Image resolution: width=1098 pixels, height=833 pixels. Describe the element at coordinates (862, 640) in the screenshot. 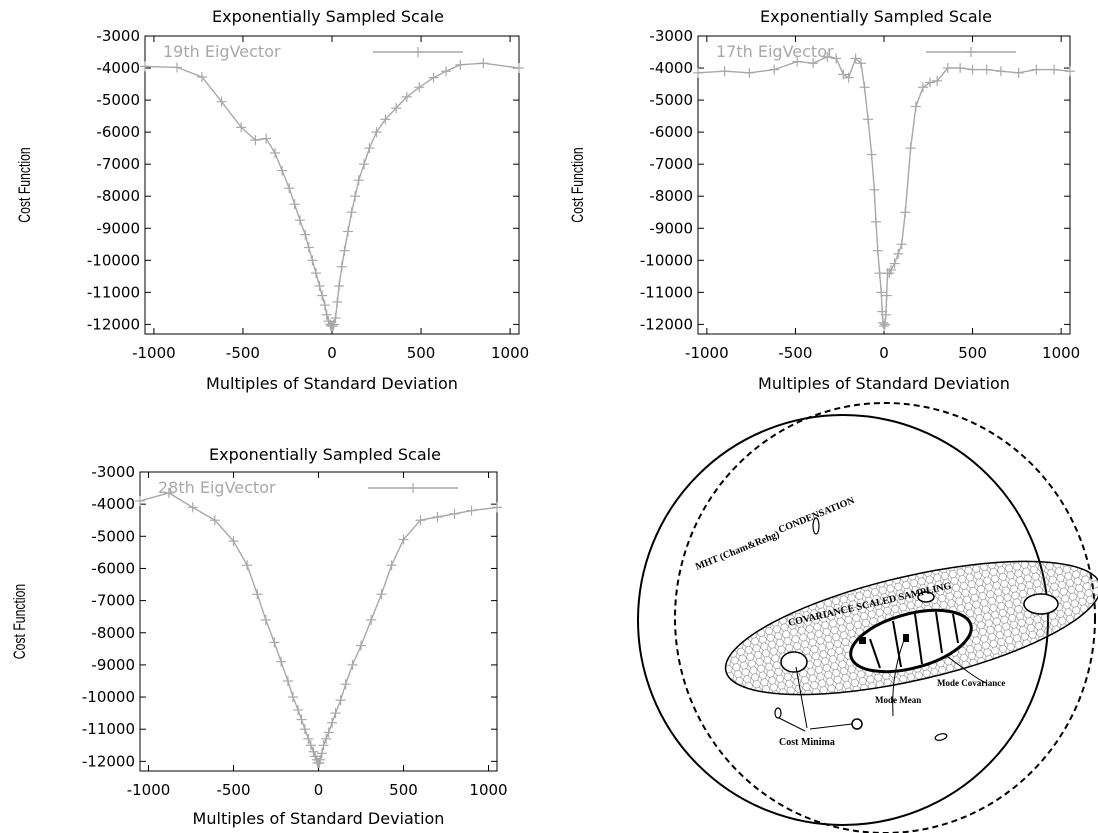

I see `mode-mean-marker-left` at that location.